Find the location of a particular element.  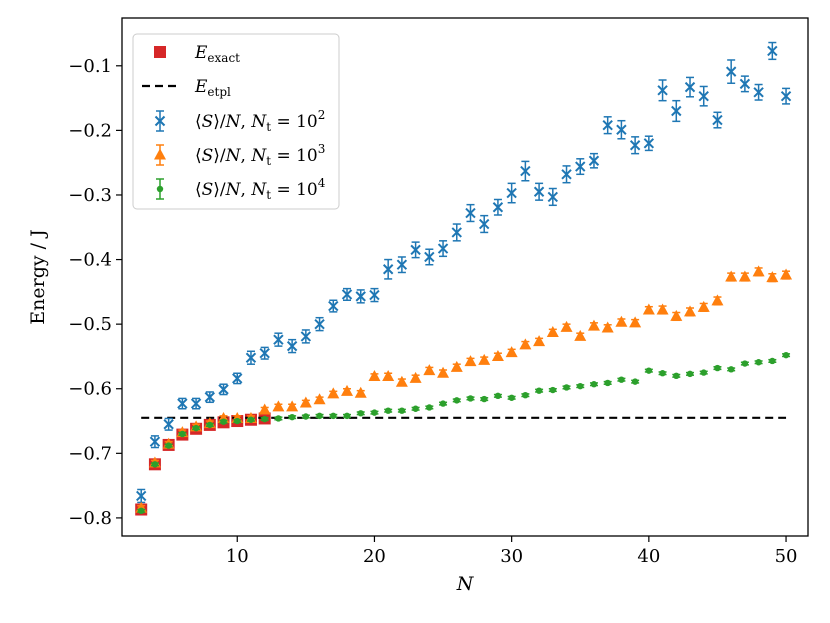

y-tick-label: −0.1 is located at coordinates (90, 66).